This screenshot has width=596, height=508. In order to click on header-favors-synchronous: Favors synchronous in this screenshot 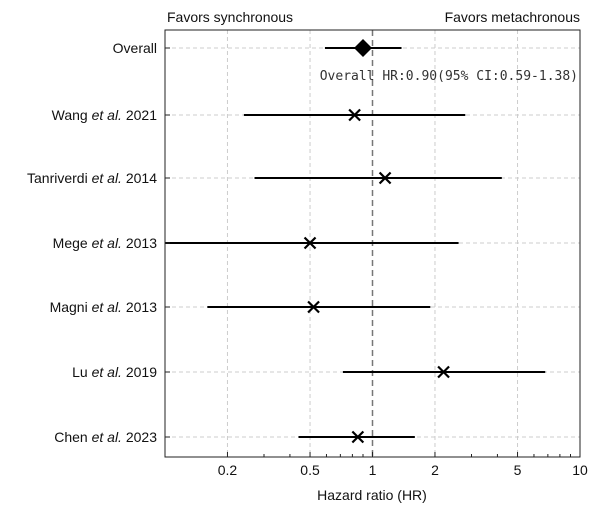, I will do `click(230, 17)`.